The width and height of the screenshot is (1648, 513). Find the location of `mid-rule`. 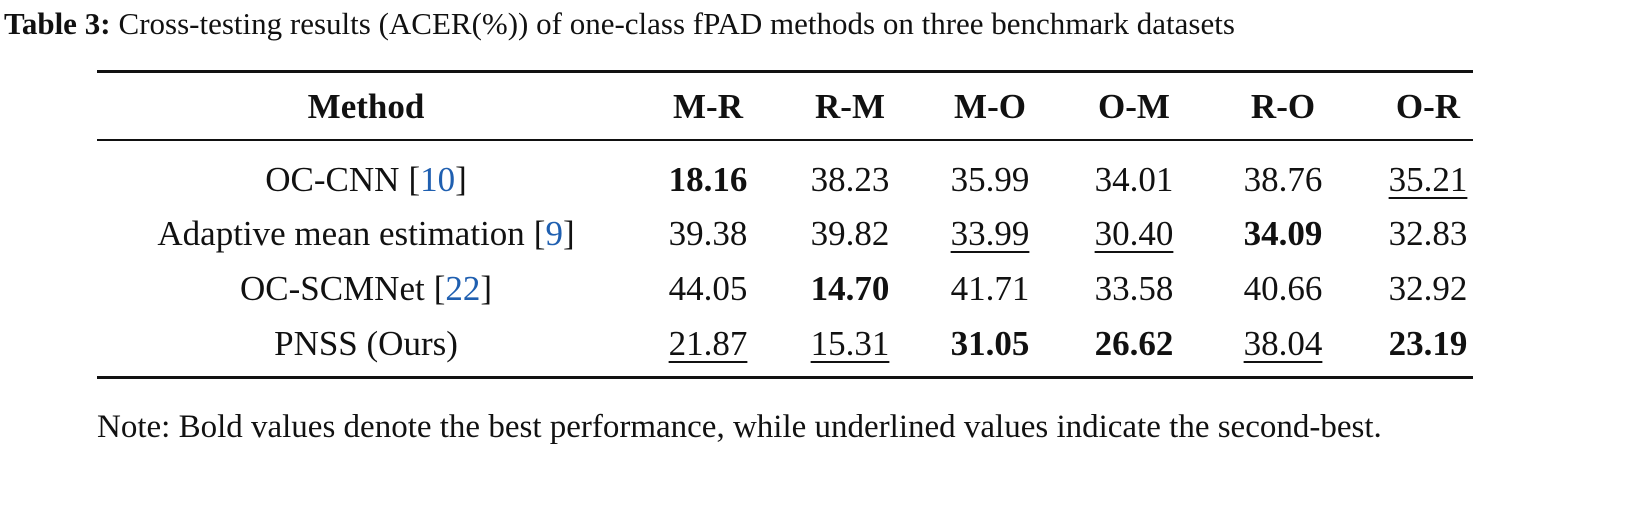

mid-rule is located at coordinates (785, 140).